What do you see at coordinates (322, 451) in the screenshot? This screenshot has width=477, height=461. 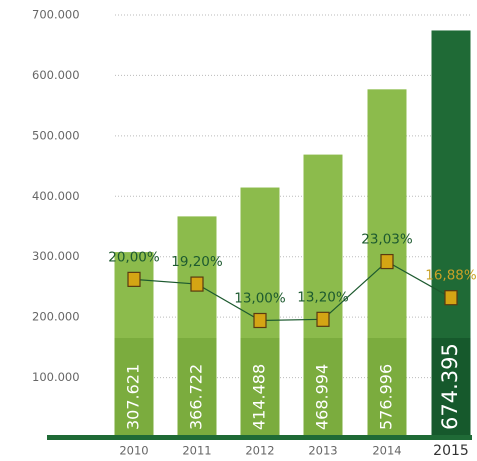 I see `x-tick-label: 2013` at bounding box center [322, 451].